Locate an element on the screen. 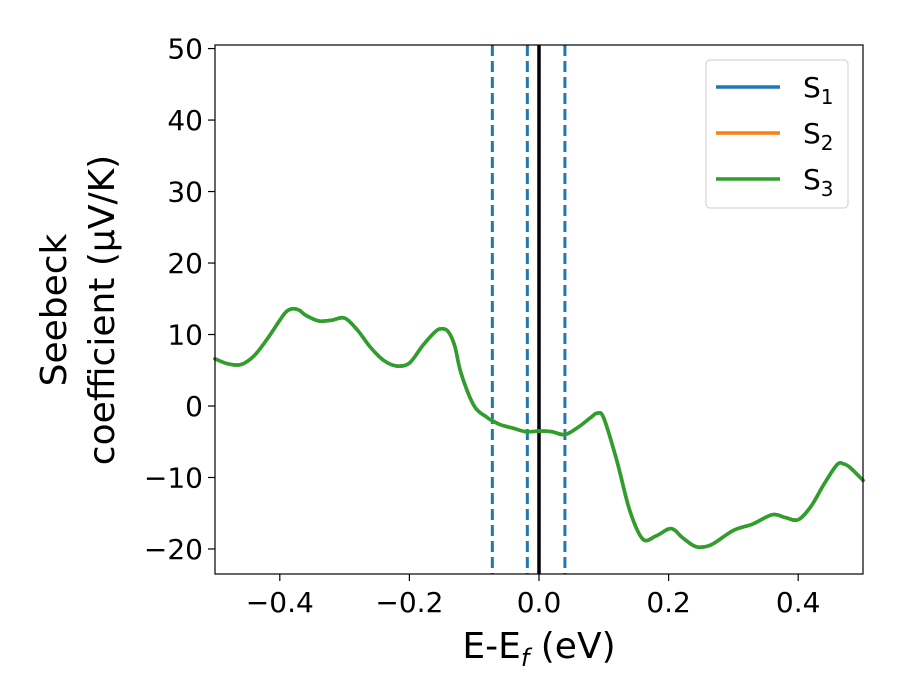 This screenshot has height=700, width=900. legend-label-s2: S2 is located at coordinates (818, 136).